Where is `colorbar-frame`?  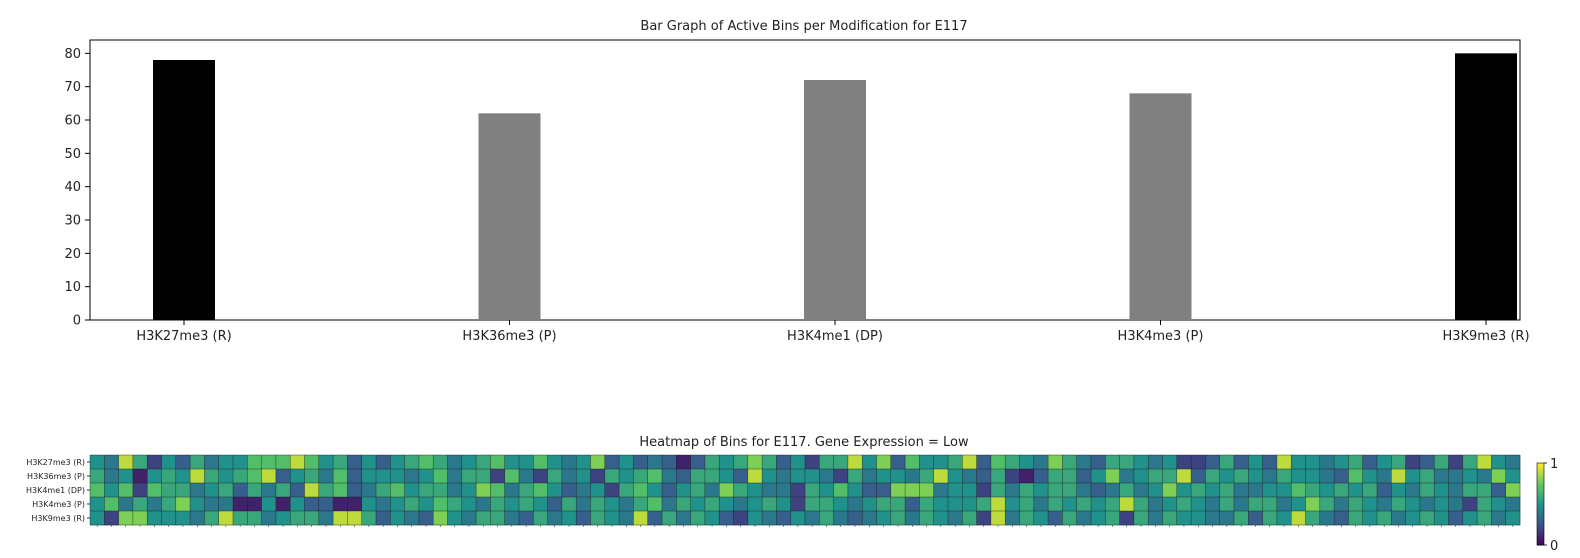
colorbar-frame is located at coordinates (1540, 504).